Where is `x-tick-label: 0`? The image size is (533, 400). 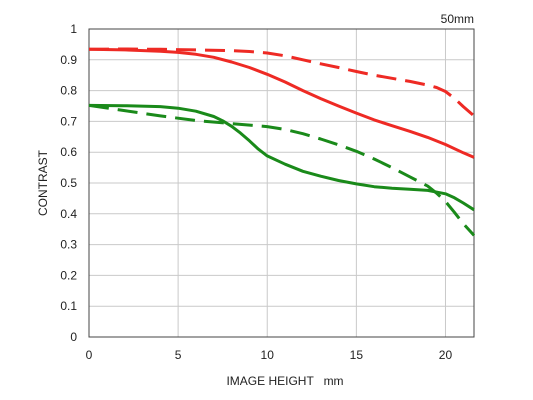
x-tick-label: 0 is located at coordinates (89, 355).